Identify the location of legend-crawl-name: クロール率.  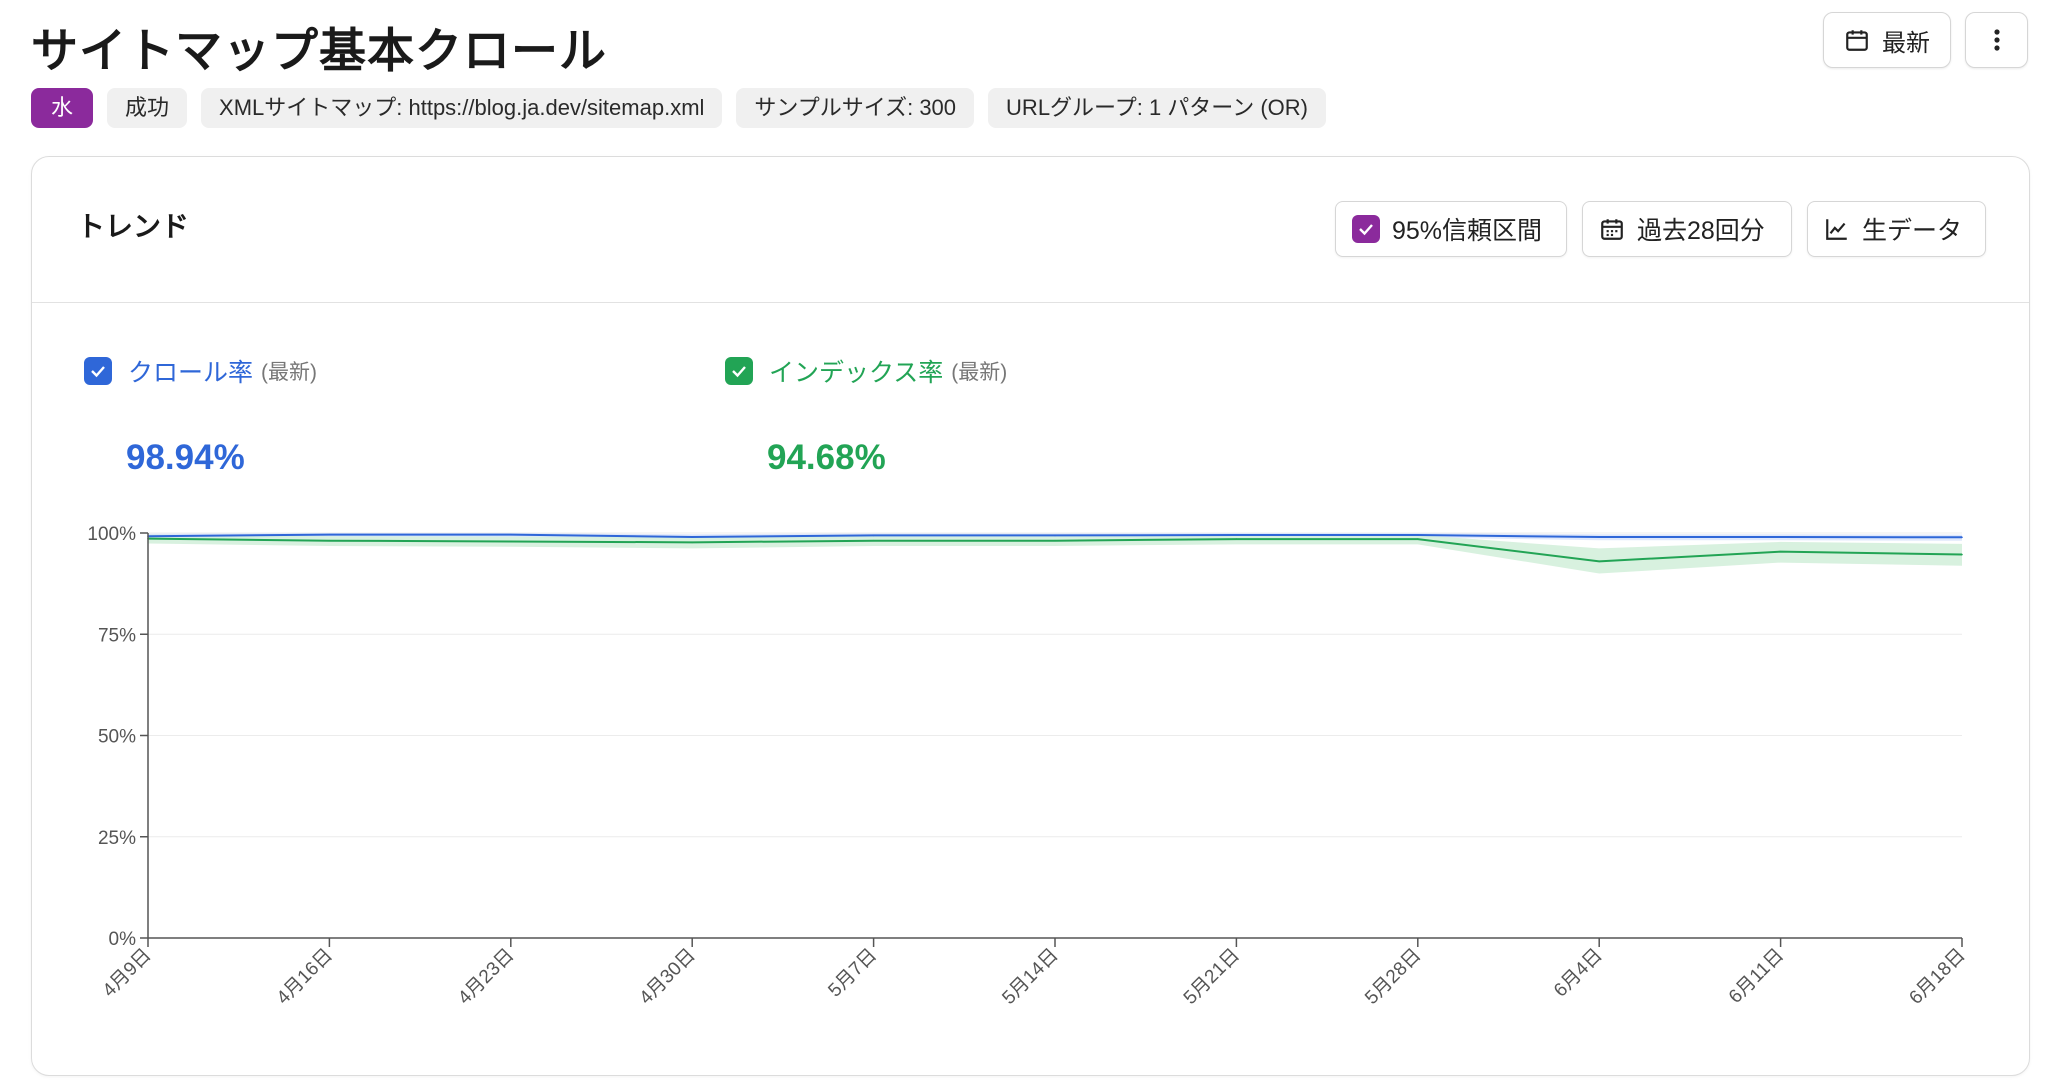
(191, 373).